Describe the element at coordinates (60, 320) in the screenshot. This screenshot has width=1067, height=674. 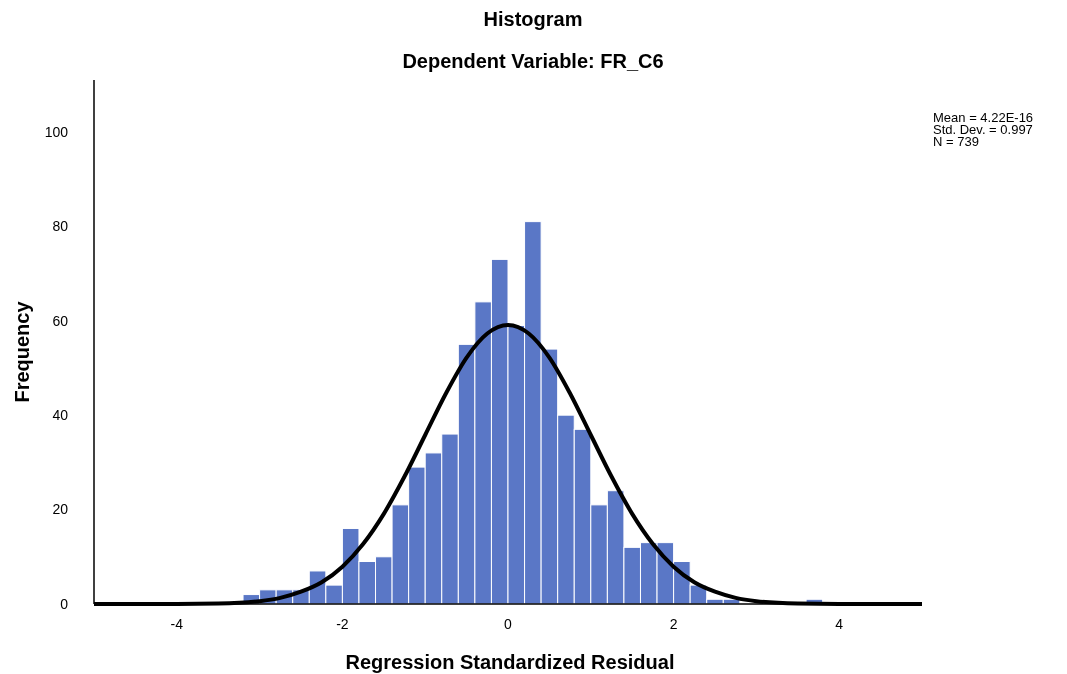
I see `y-tick-label: 60` at that location.